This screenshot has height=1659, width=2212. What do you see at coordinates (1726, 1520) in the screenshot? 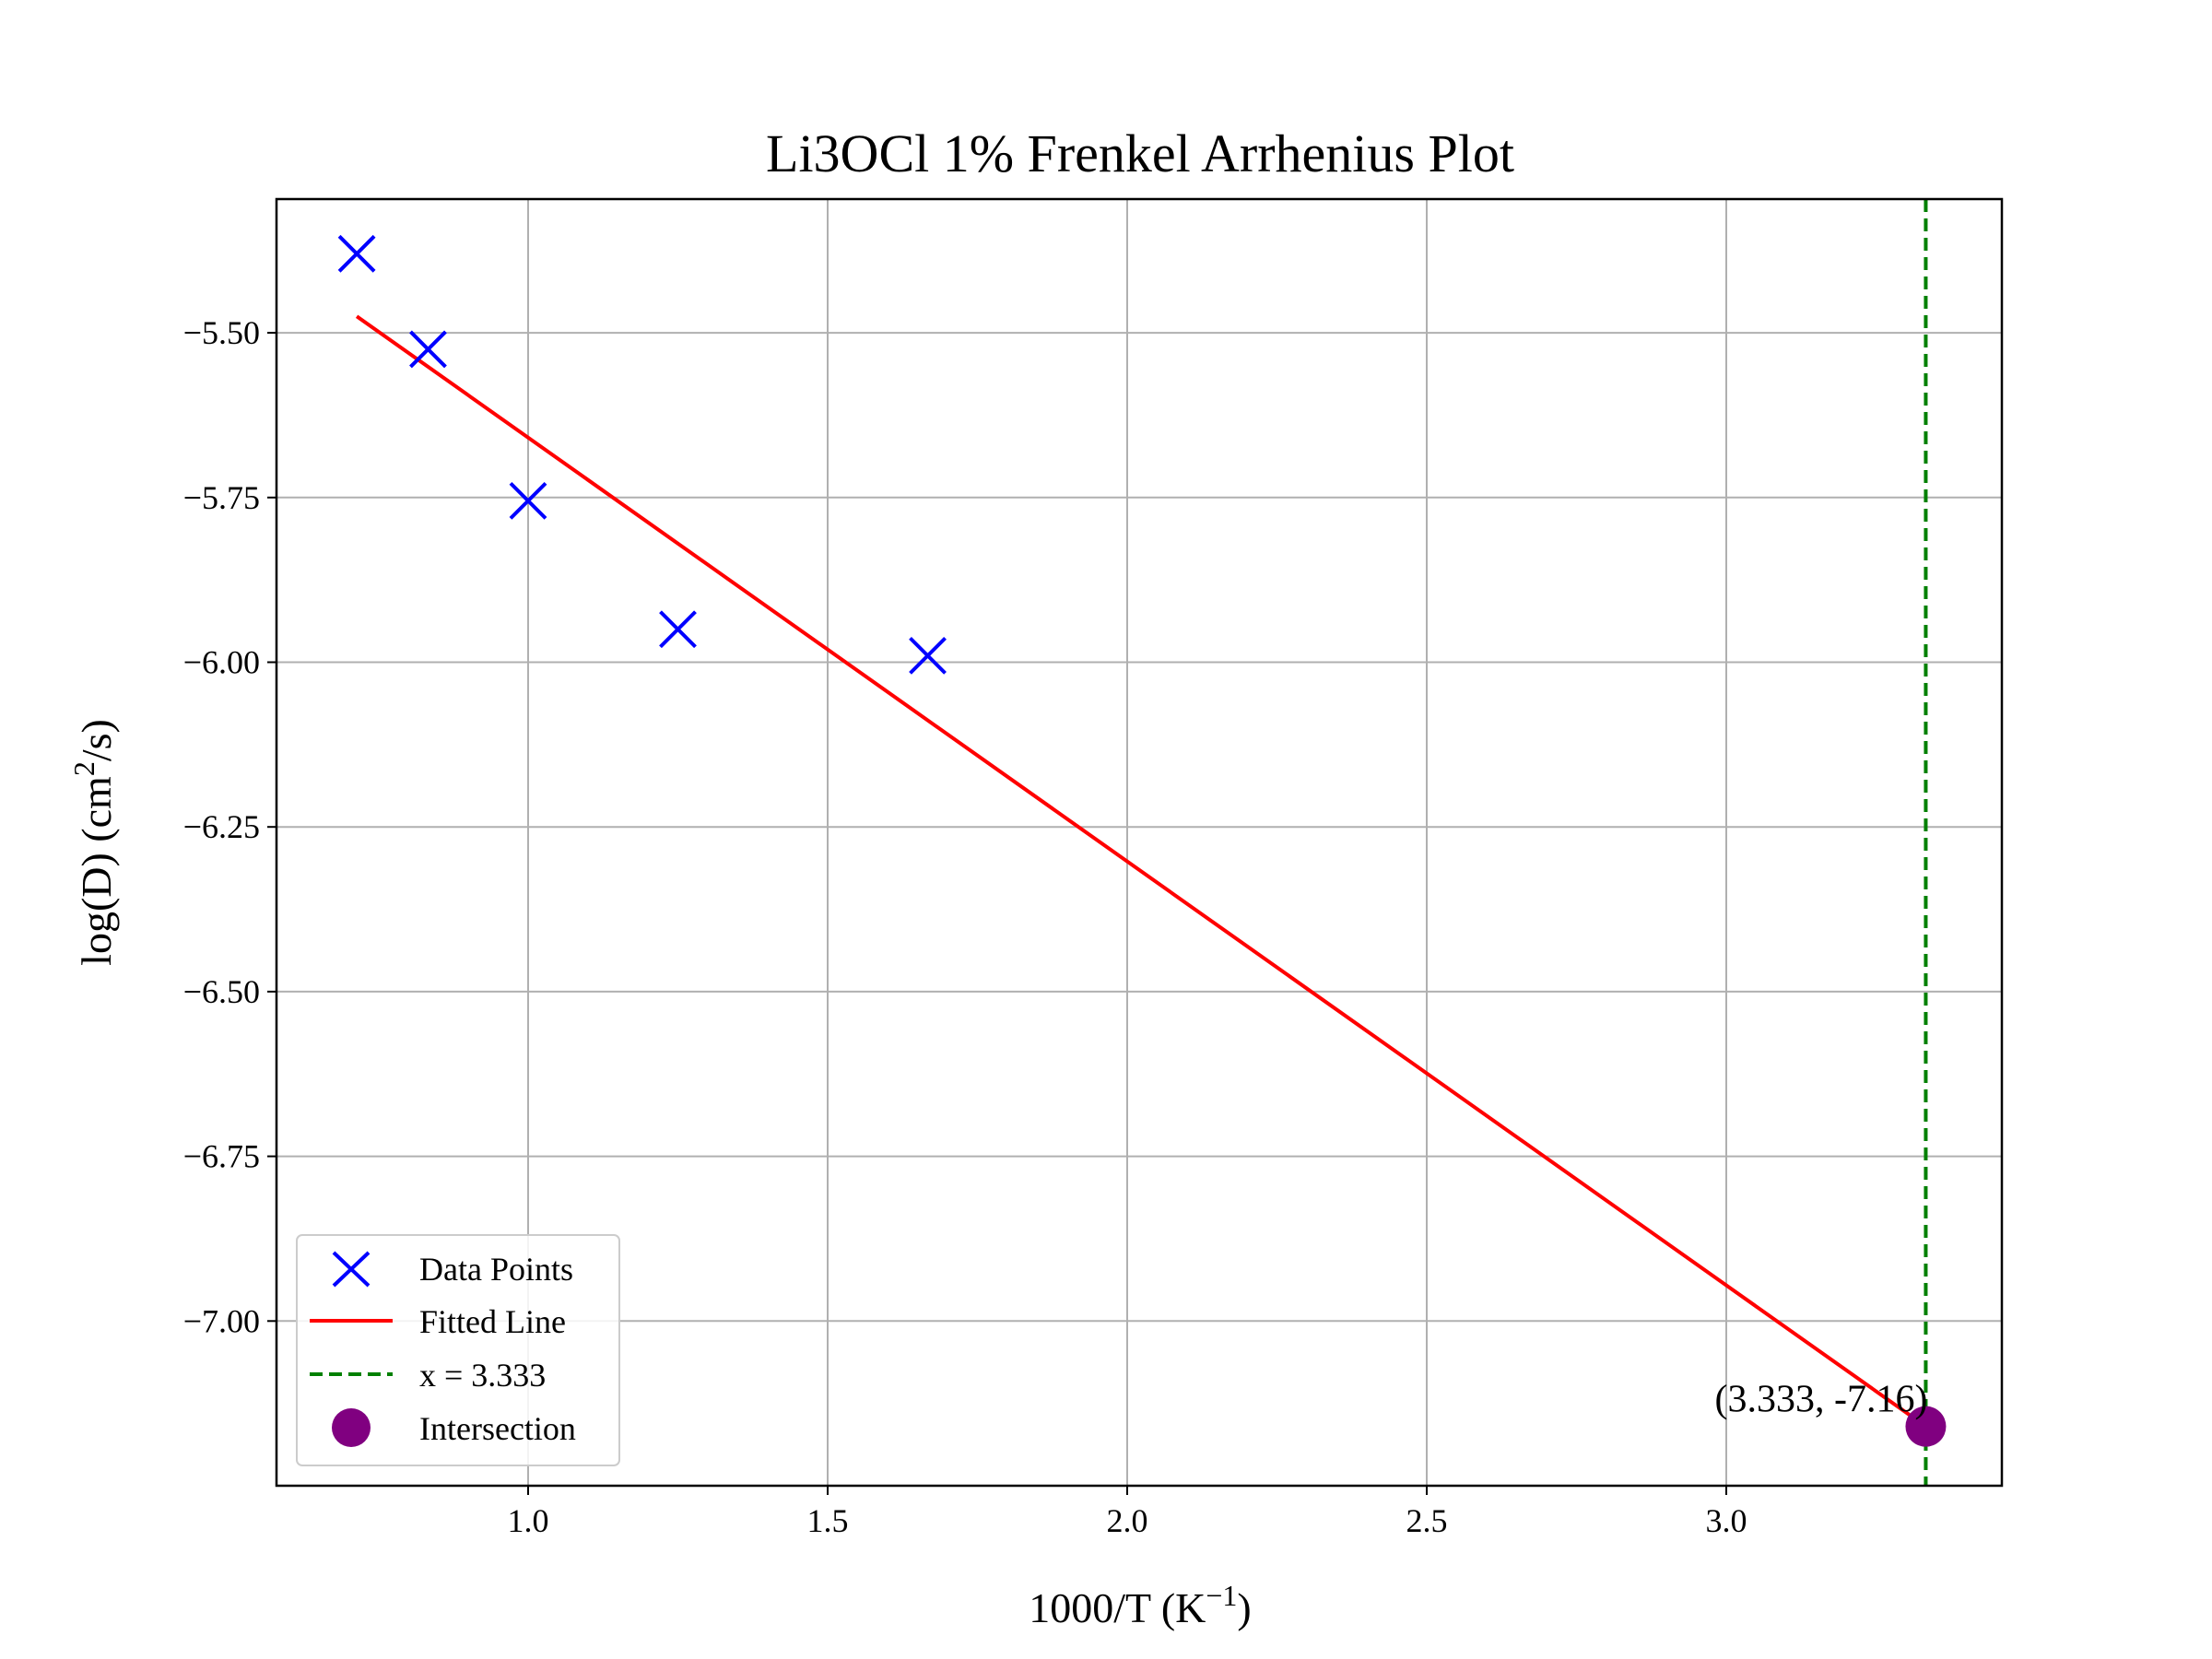
I see `x-tick-label: 3.0` at bounding box center [1726, 1520].